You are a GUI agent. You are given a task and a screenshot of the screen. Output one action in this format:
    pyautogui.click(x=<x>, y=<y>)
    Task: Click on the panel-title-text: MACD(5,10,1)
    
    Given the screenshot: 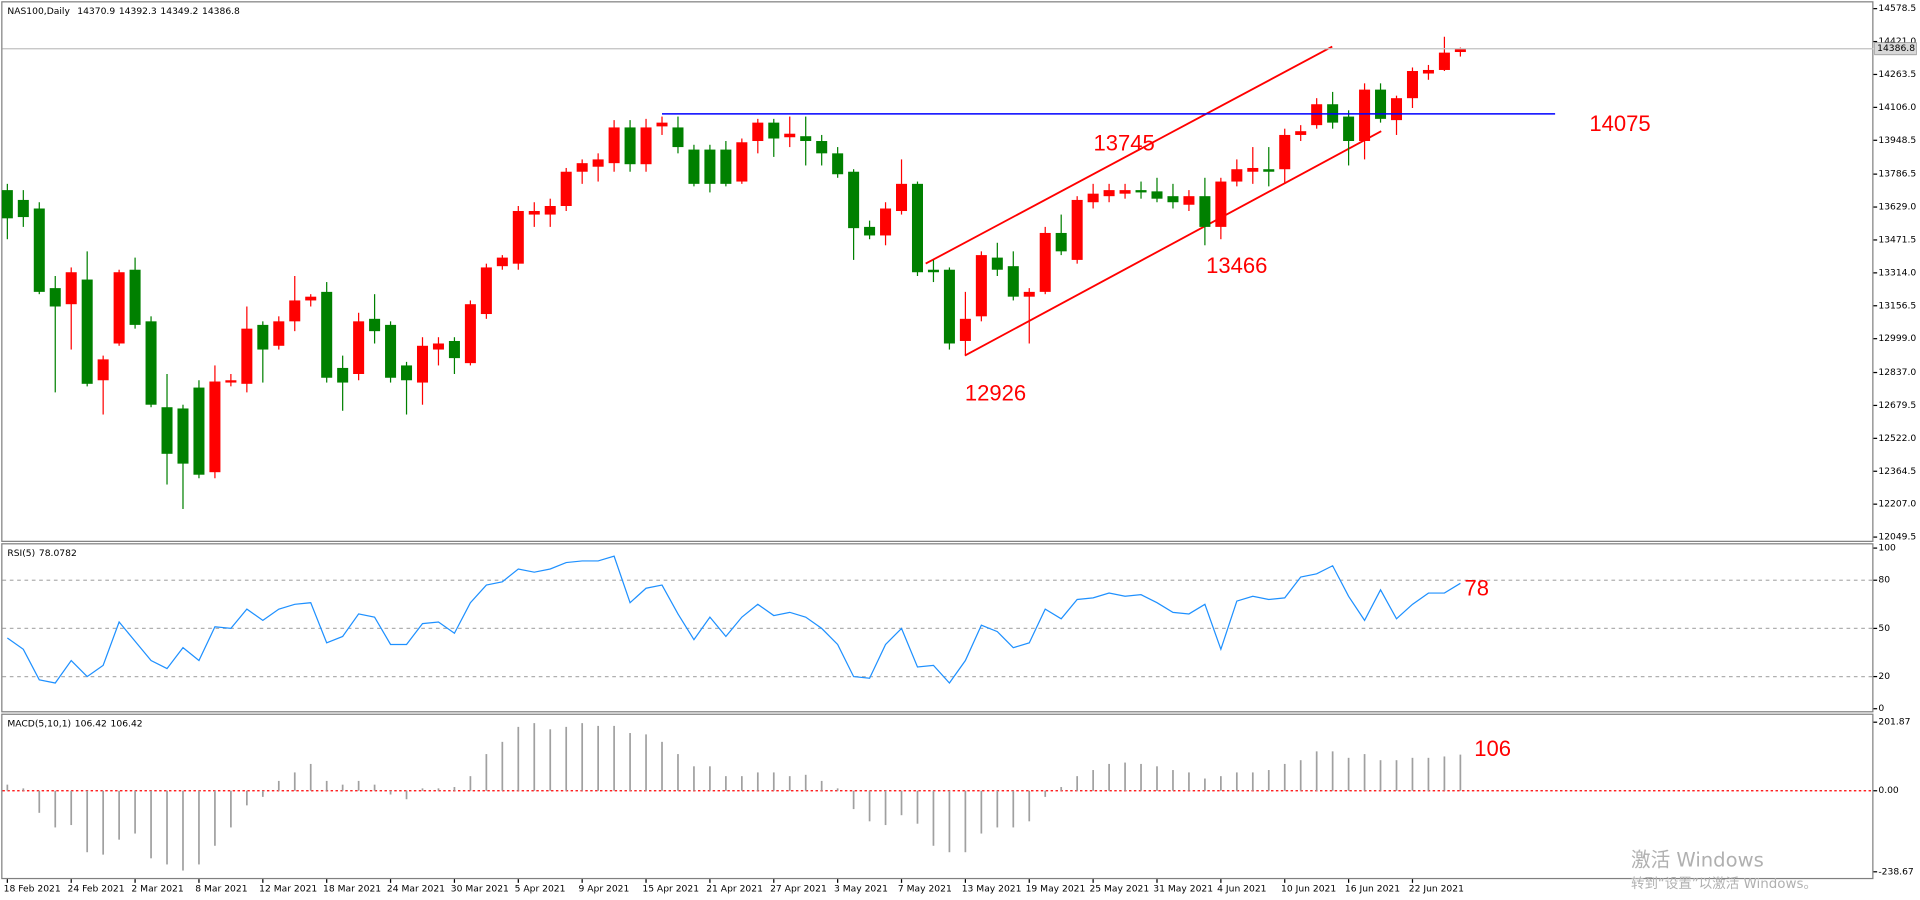 What is the action you would take?
    pyautogui.click(x=39, y=723)
    